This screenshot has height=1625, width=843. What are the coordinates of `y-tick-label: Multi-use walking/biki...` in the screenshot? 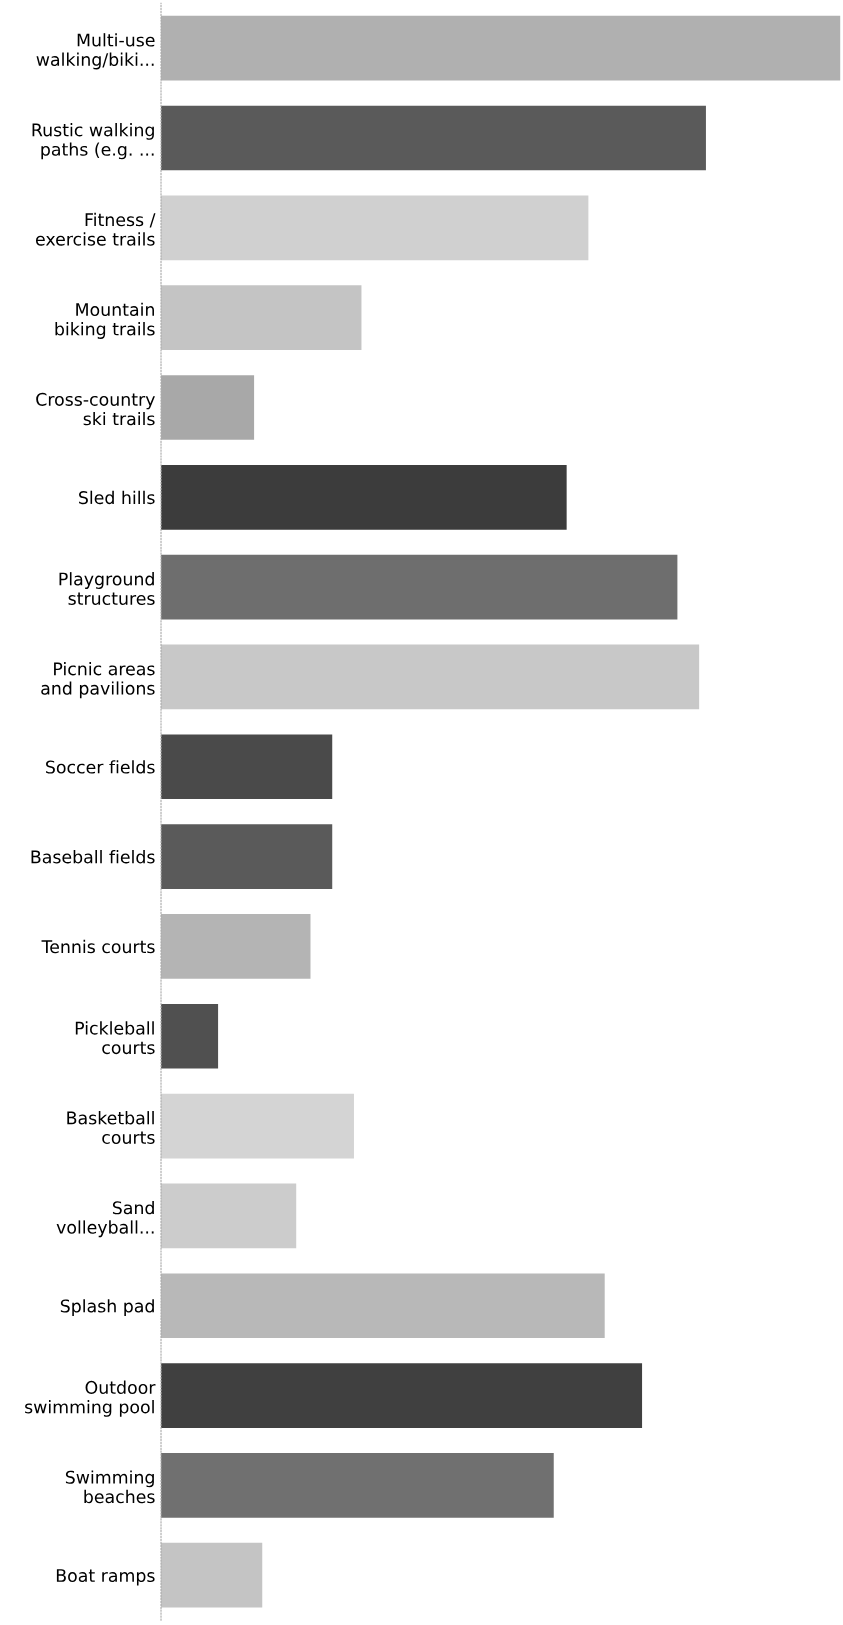 It's located at (95, 51).